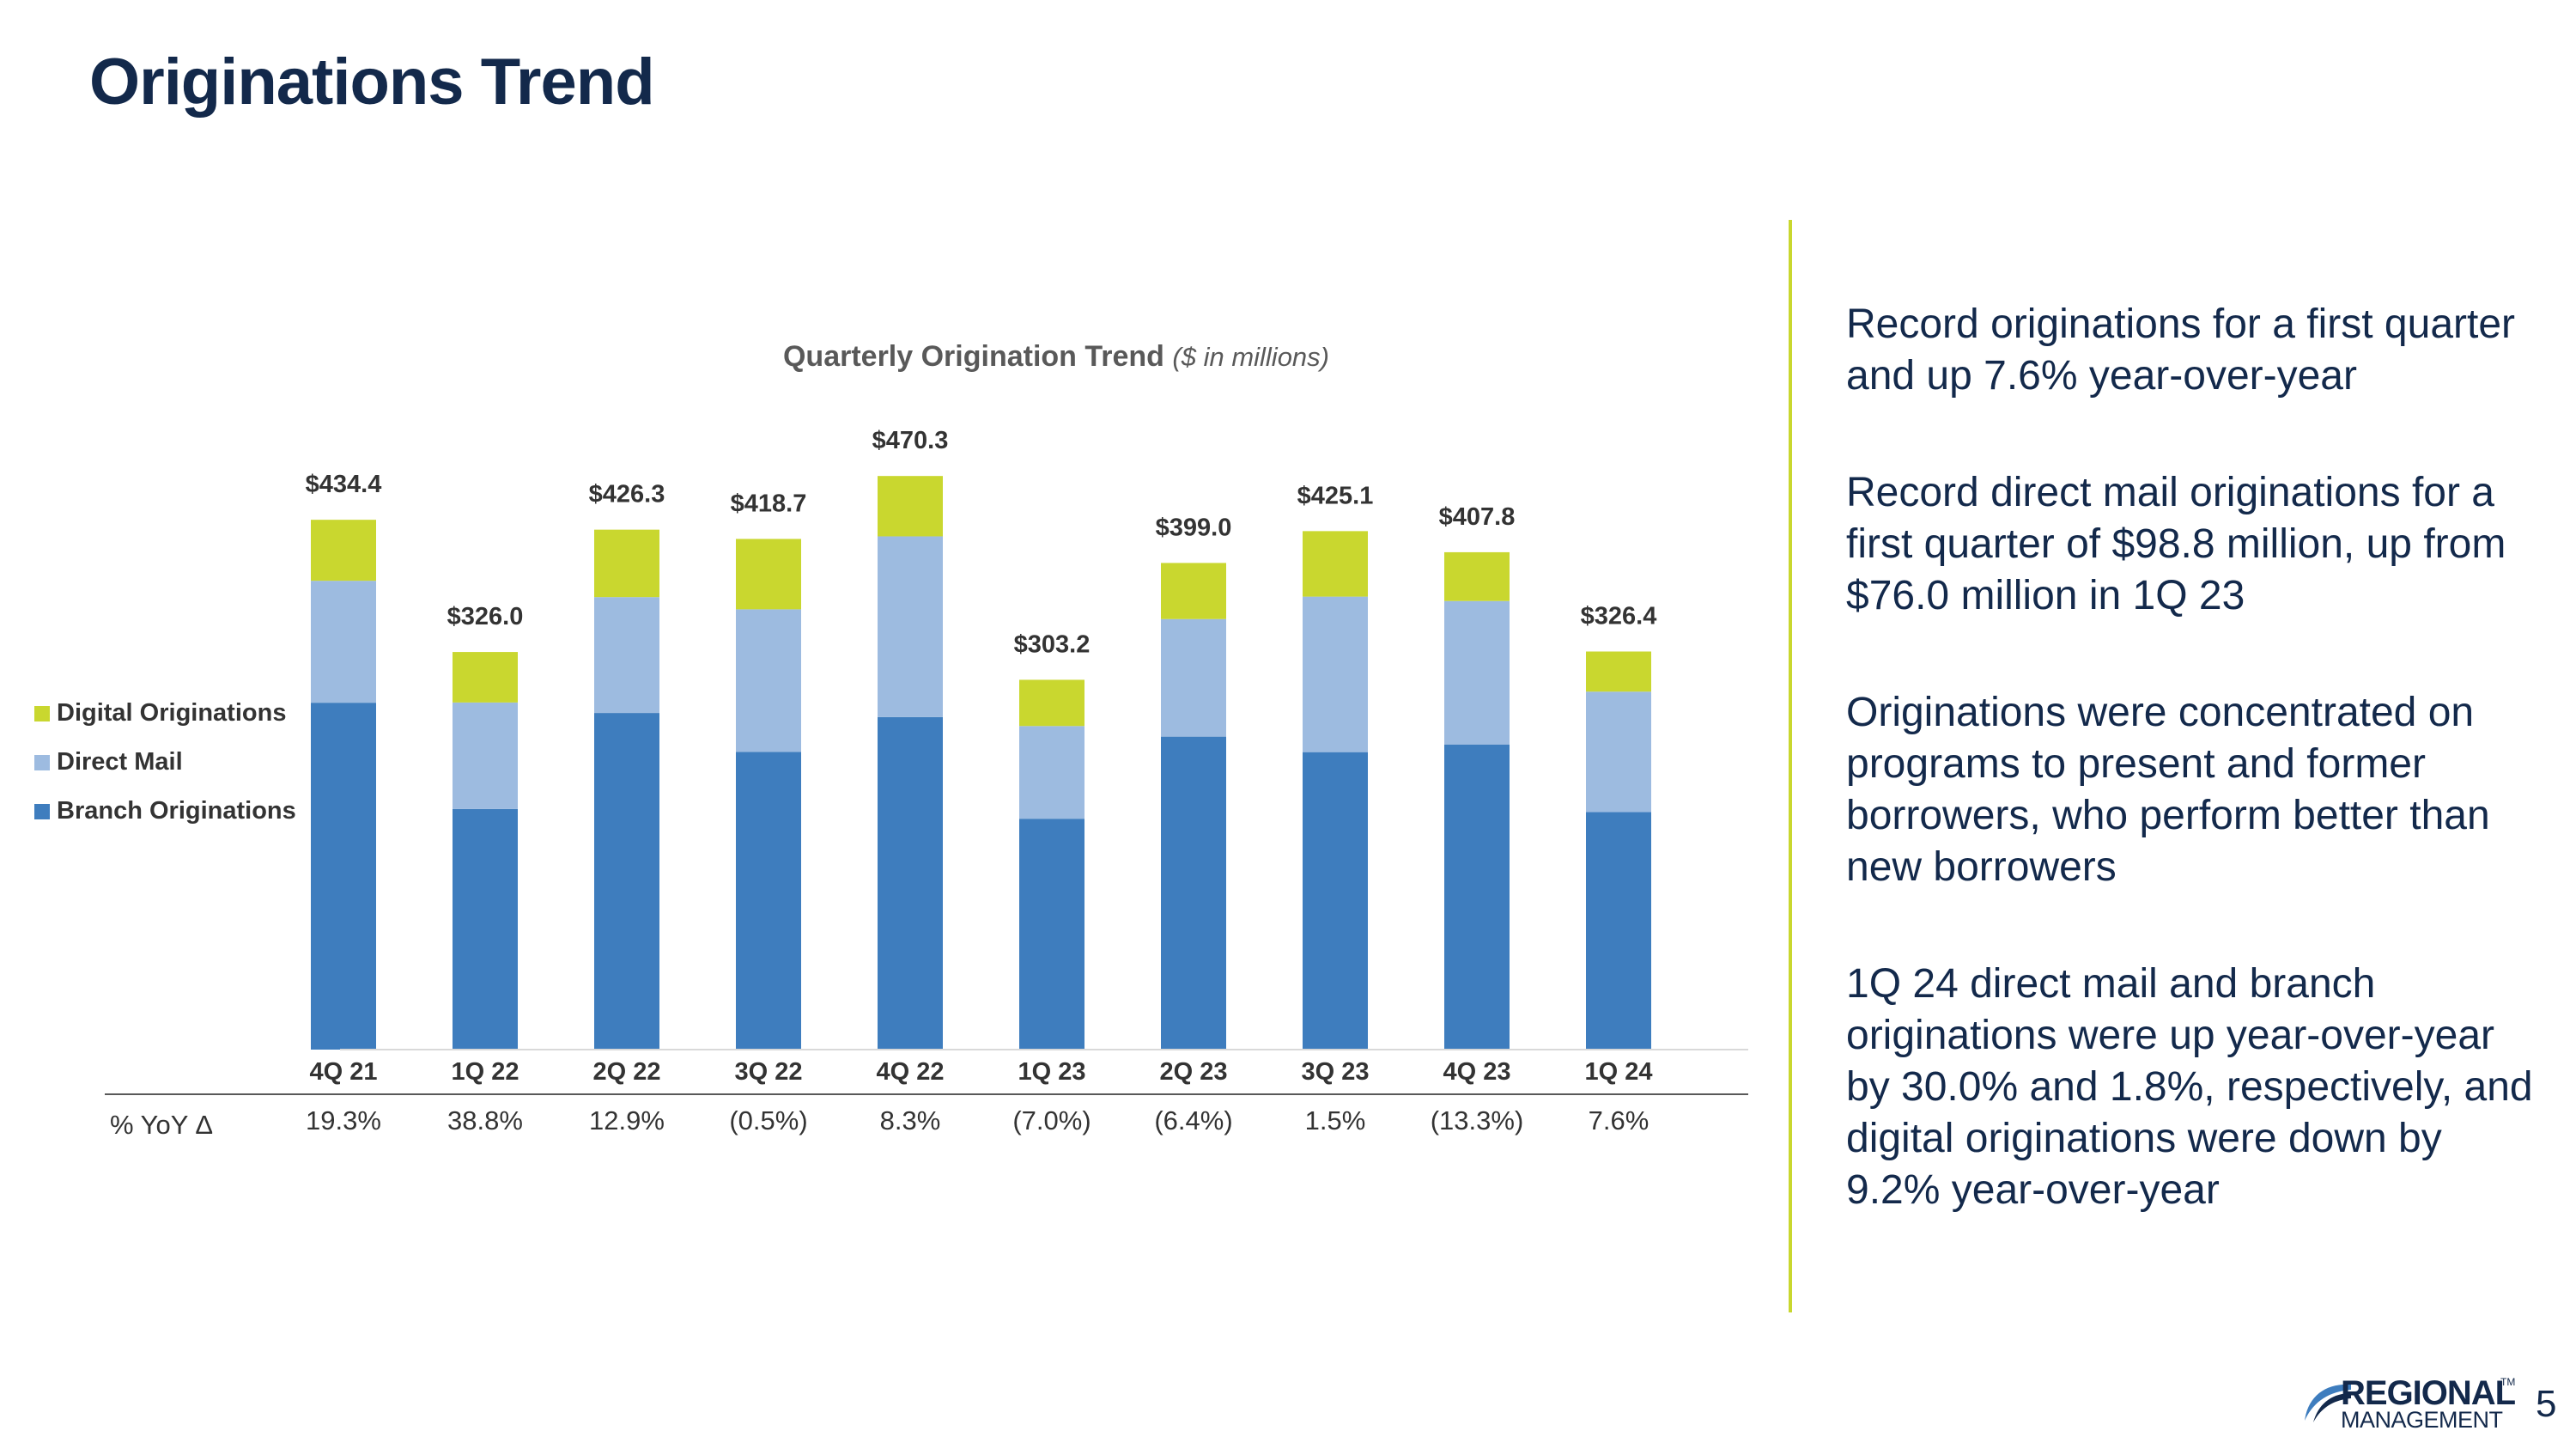 The width and height of the screenshot is (2576, 1449). What do you see at coordinates (1052, 1120) in the screenshot?
I see `yoy-change-value: (7.0%)` at bounding box center [1052, 1120].